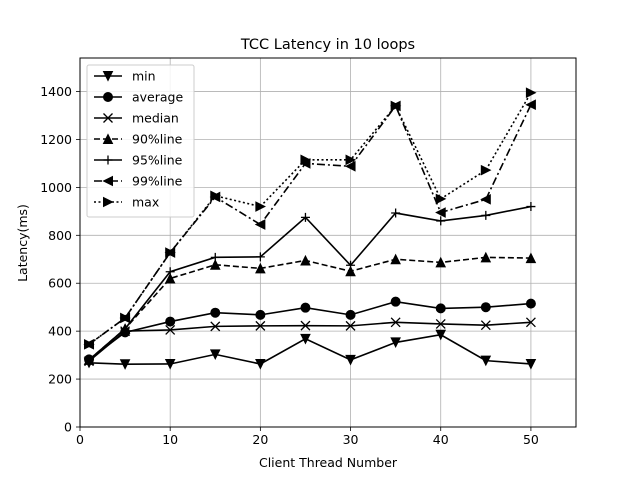  I want to click on legend-item: average, so click(138, 97).